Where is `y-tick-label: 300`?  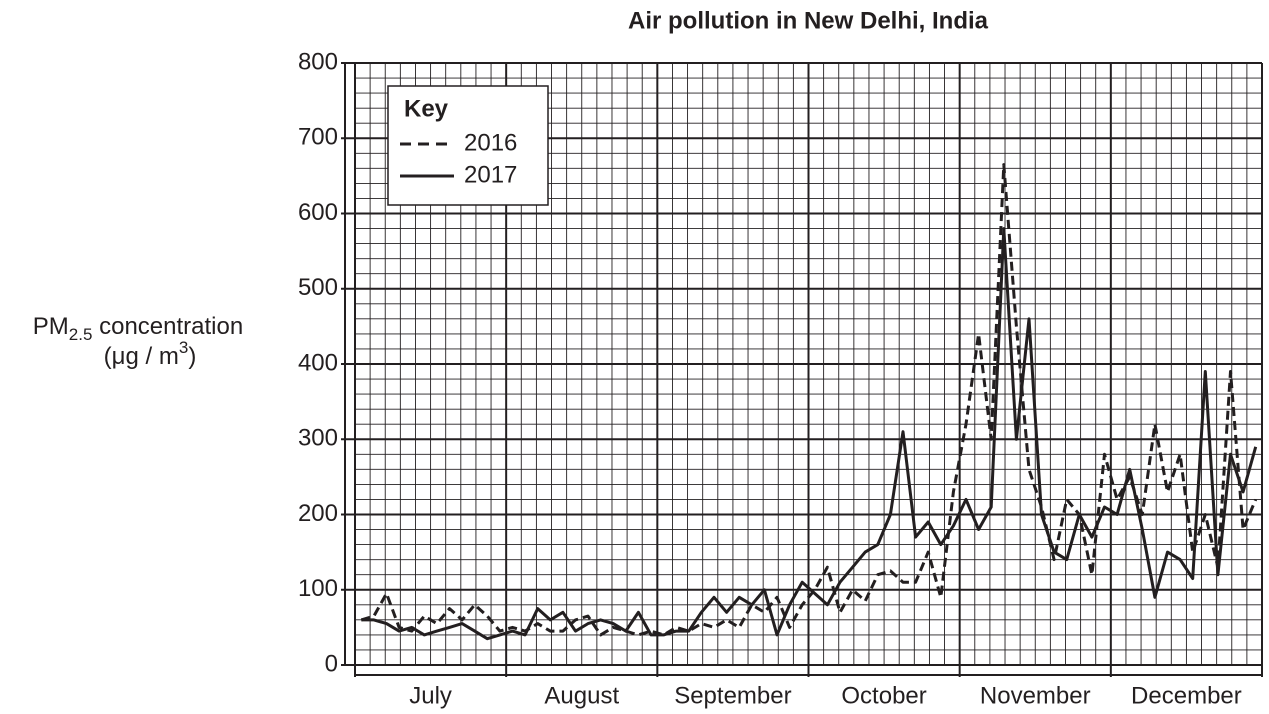 y-tick-label: 300 is located at coordinates (318, 438).